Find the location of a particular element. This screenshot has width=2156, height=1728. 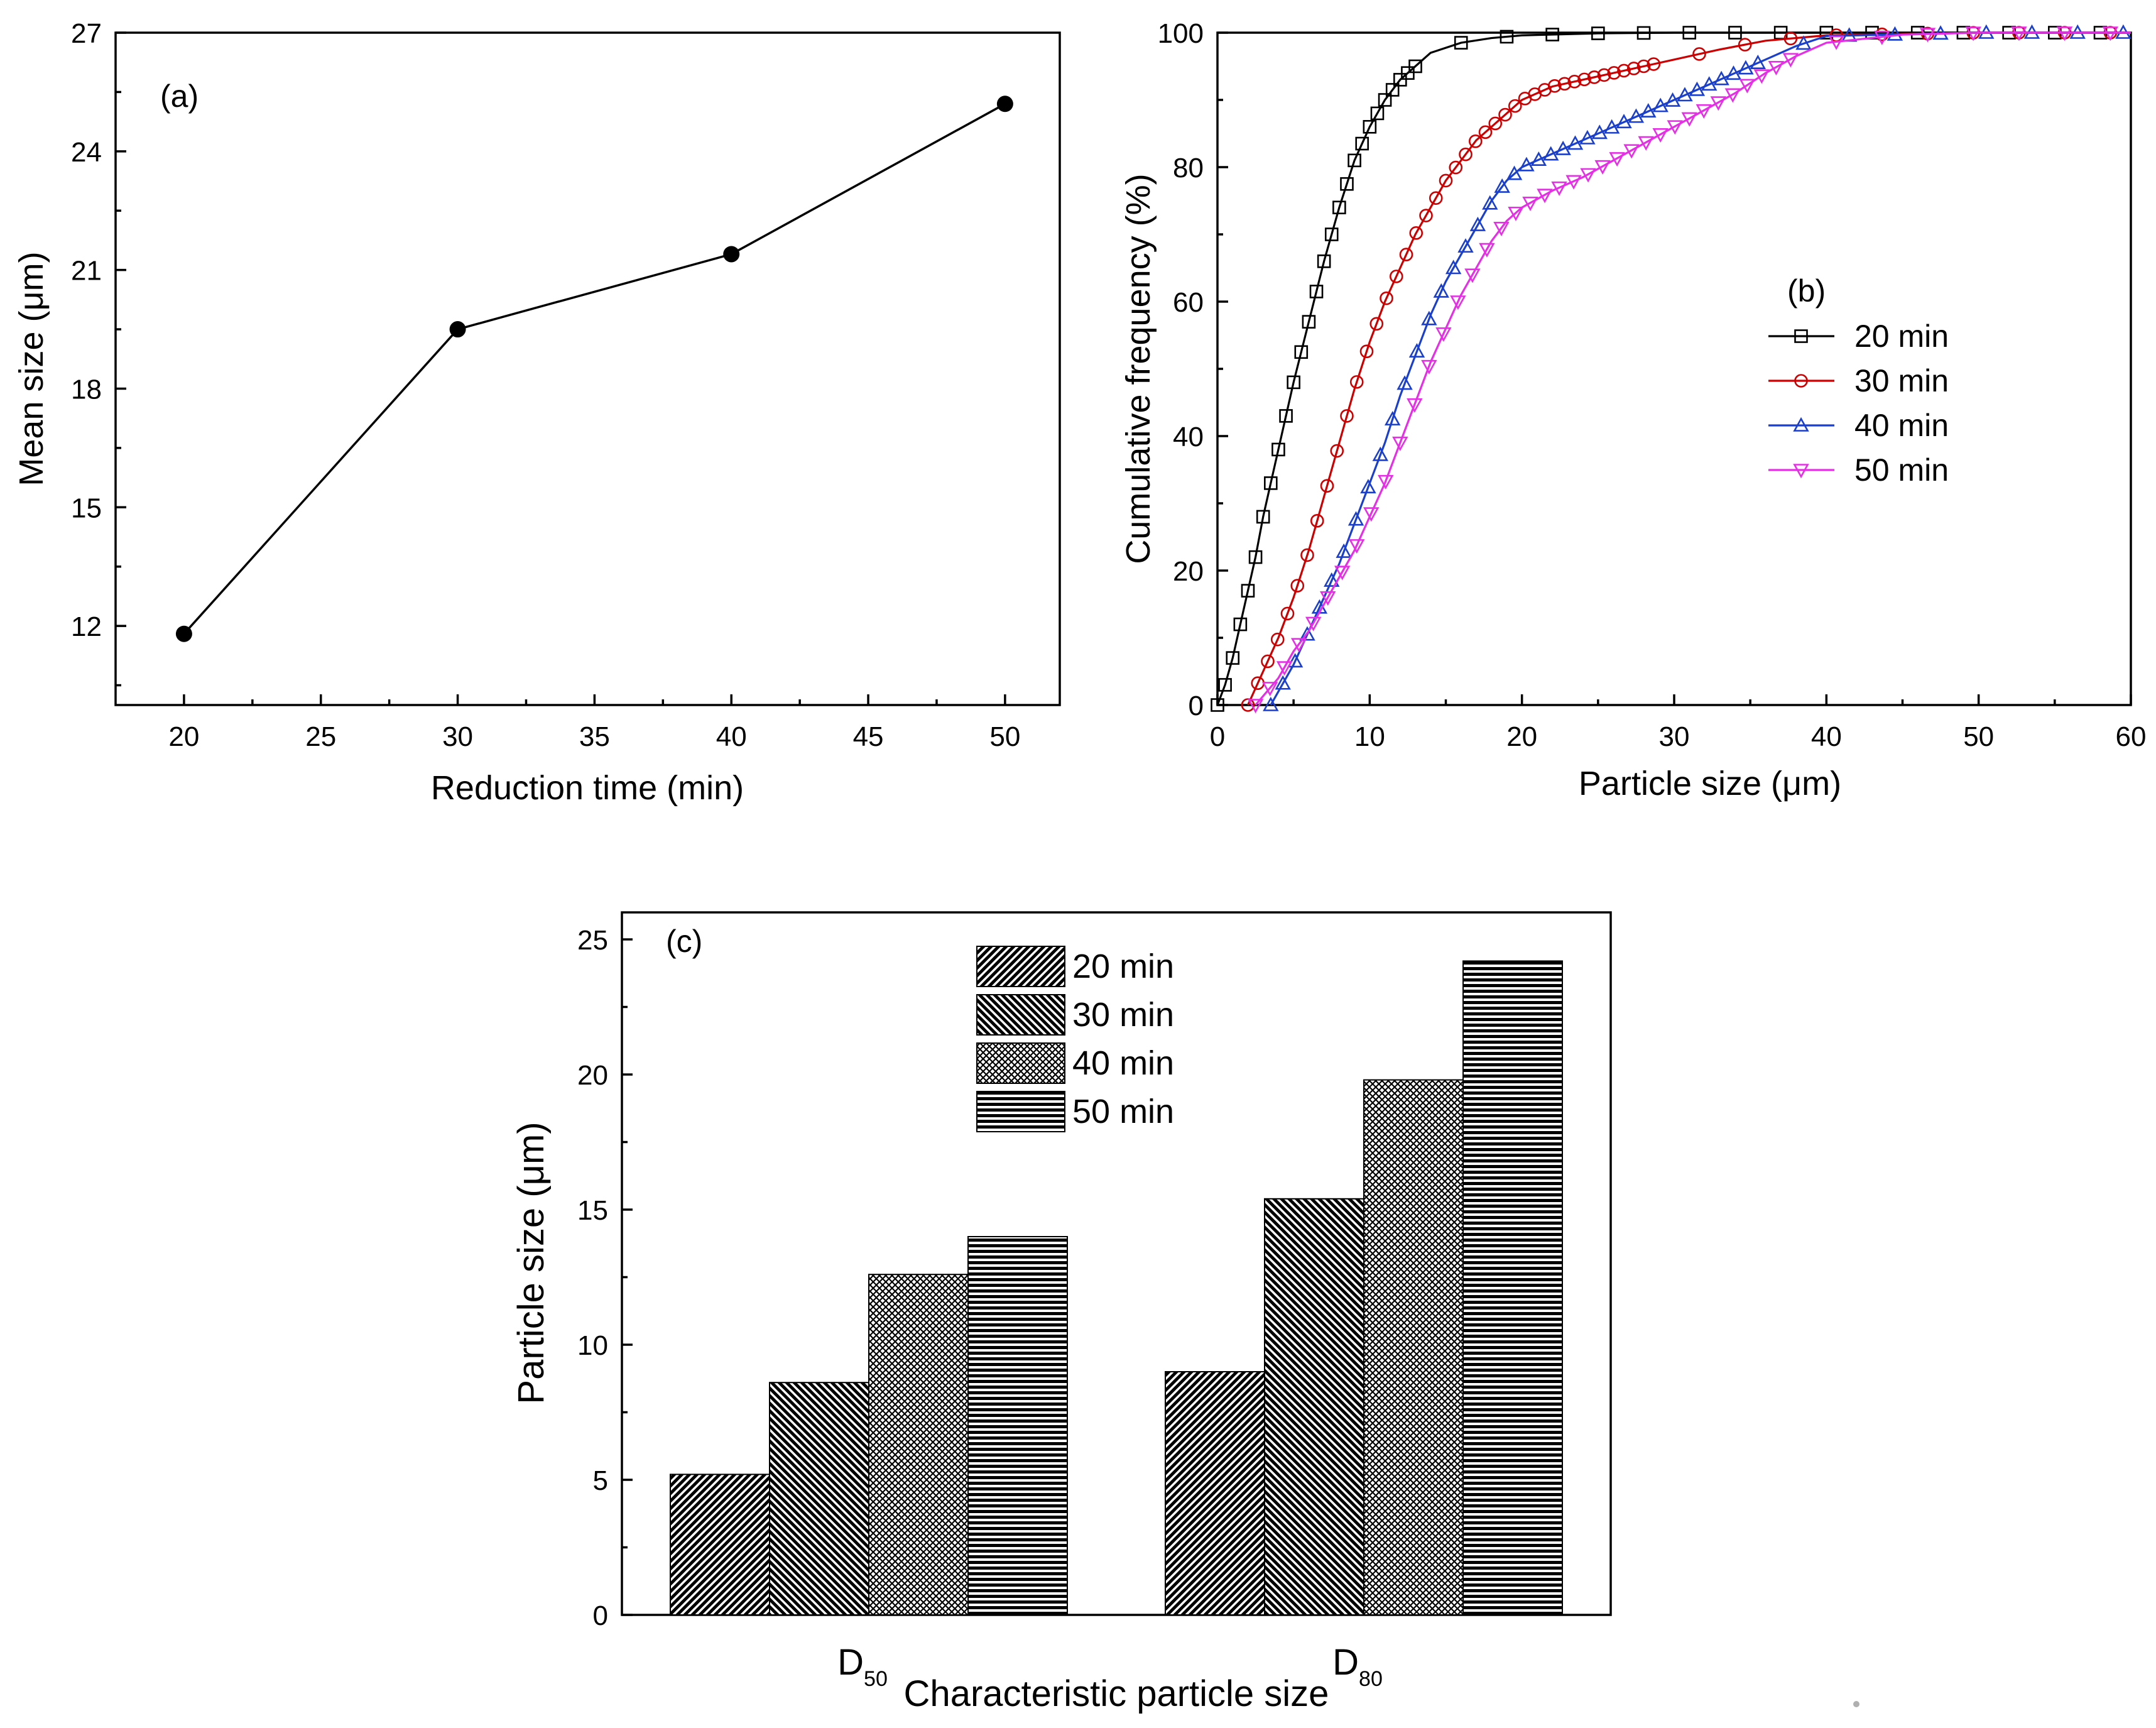

panel-b-legend-label: 40 min is located at coordinates (1901, 425).